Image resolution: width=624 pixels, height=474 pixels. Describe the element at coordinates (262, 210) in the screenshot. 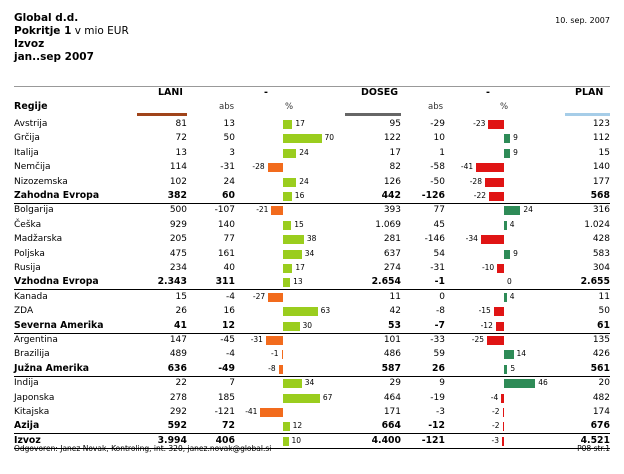

I see `pct1-bar-label: -21` at that location.